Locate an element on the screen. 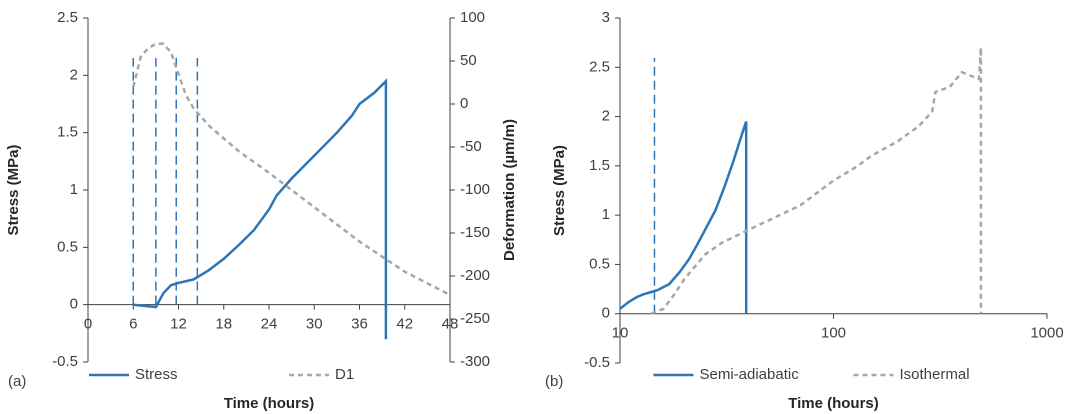  legend-label: Isothermal is located at coordinates (935, 374).